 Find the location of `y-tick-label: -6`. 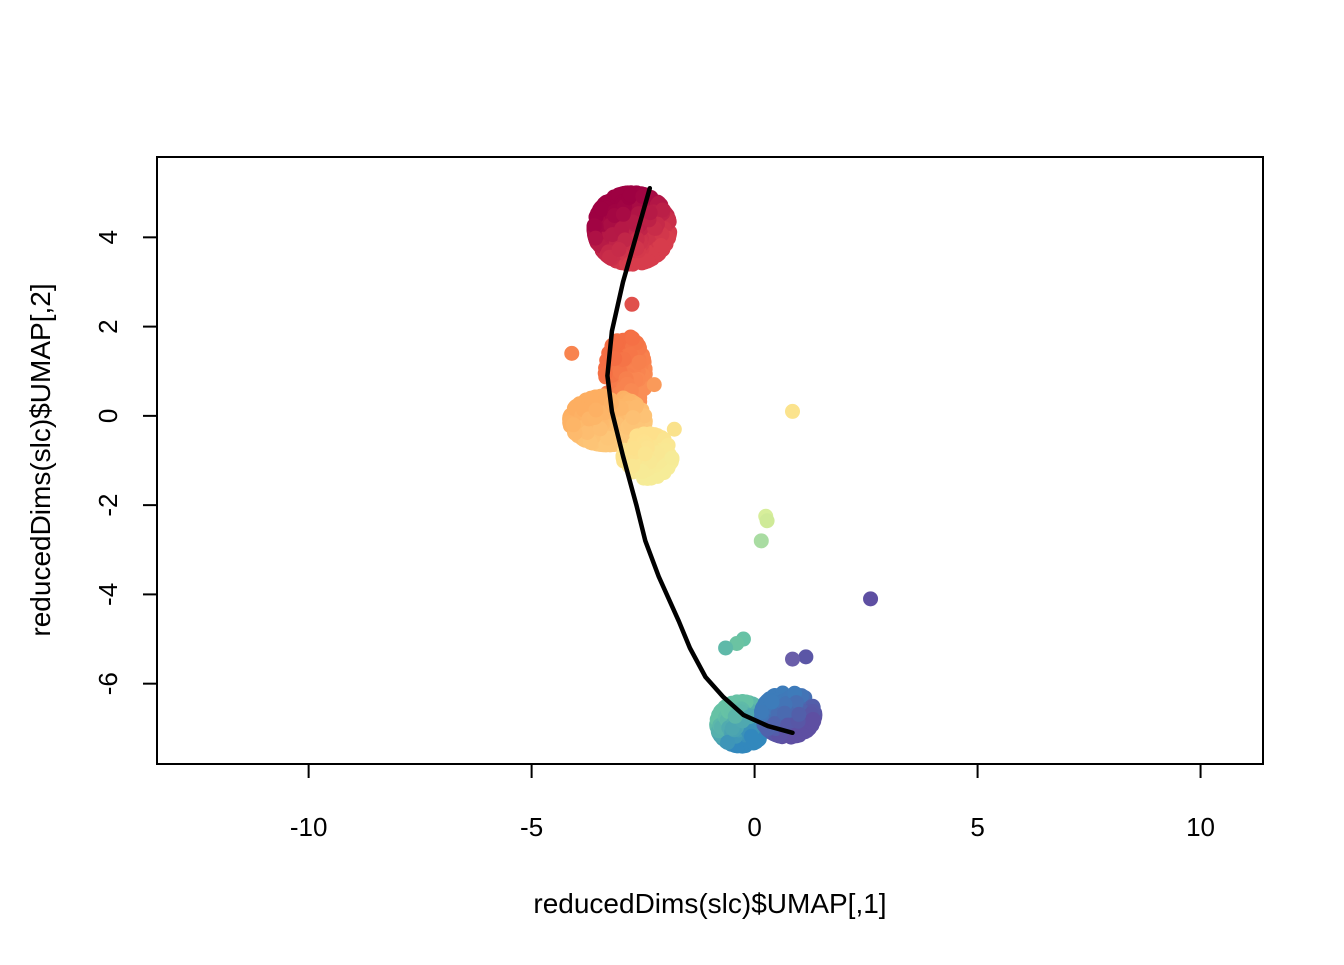

y-tick-label: -6 is located at coordinates (108, 683).